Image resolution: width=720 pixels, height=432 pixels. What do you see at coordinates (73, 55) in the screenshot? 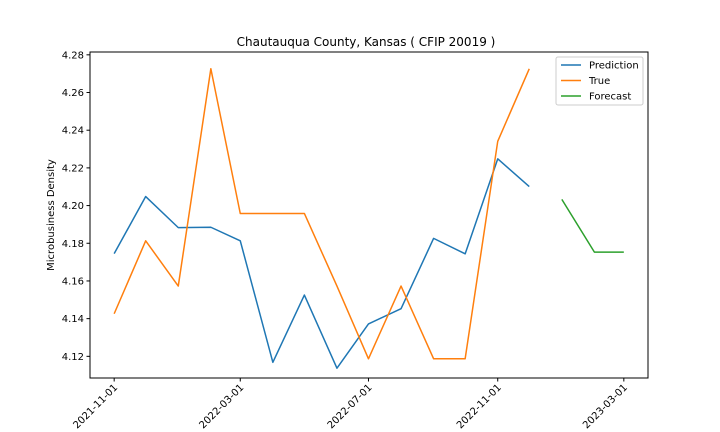
I see `y-tick-label: 4.28` at bounding box center [73, 55].